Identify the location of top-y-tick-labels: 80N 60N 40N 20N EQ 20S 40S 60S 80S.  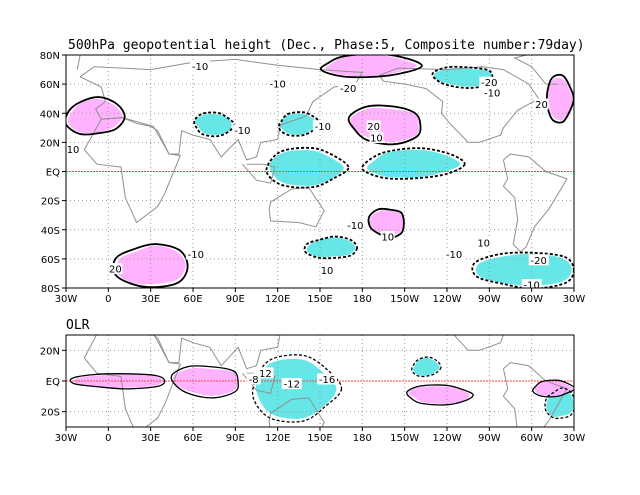
(53, 173).